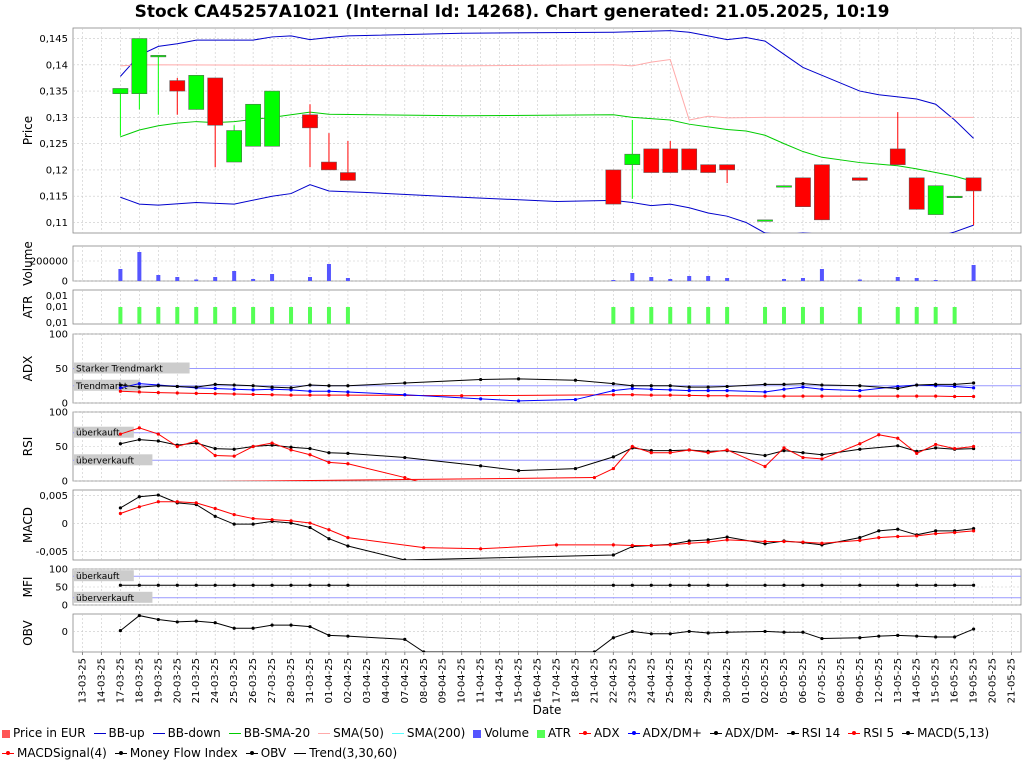  I want to click on x-tick-label: 21-04-25, so click(594, 680).